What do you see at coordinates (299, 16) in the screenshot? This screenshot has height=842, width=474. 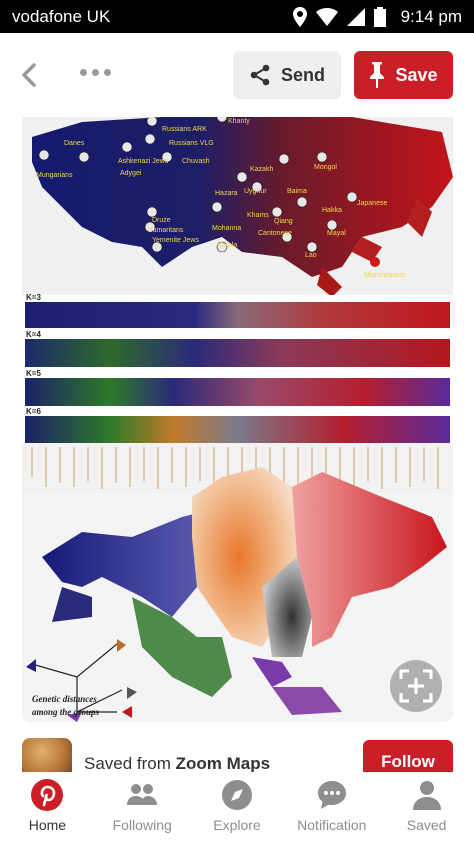 I see `location-icon` at bounding box center [299, 16].